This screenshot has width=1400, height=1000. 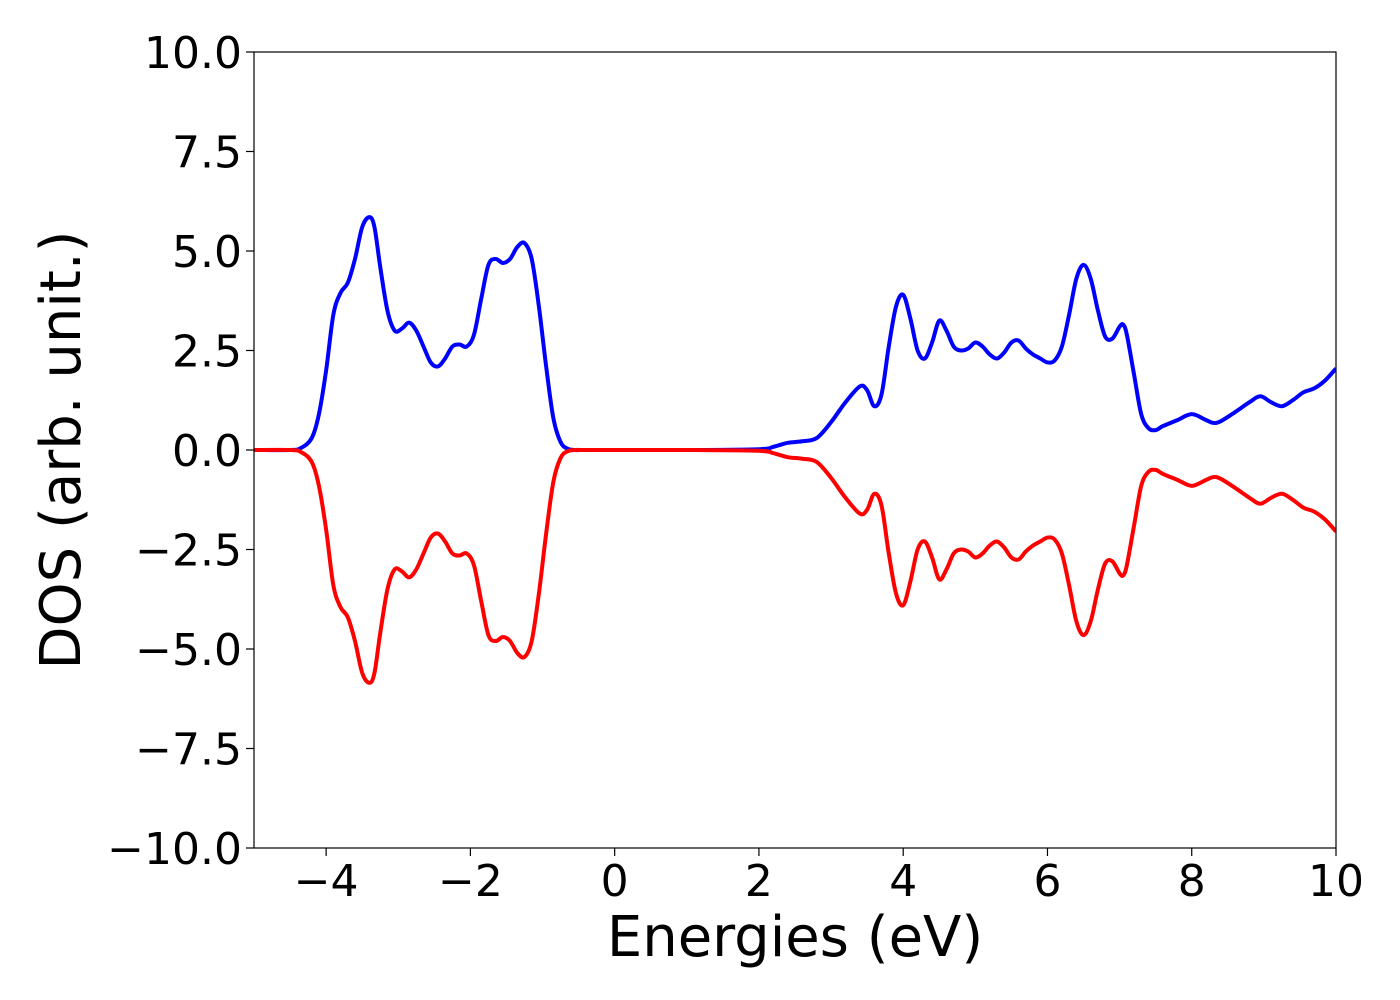 What do you see at coordinates (326, 881) in the screenshot?
I see `x-tick-label: −4` at bounding box center [326, 881].